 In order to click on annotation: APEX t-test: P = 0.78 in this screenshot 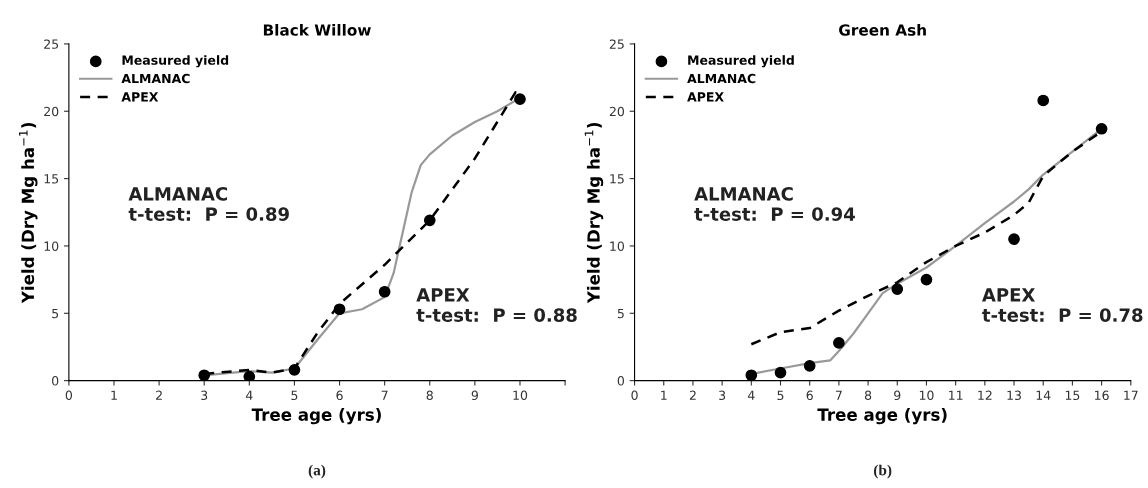, I will do `click(1062, 305)`.